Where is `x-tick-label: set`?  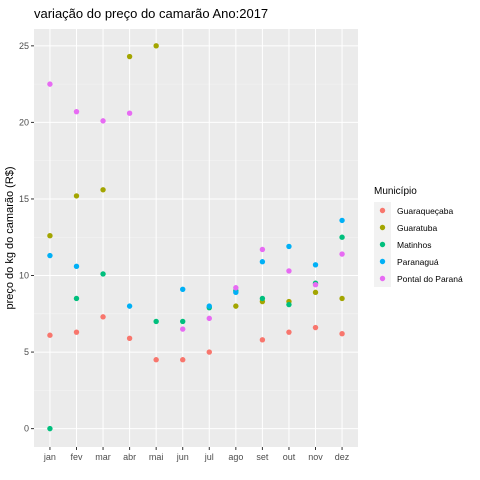
x-tick-label: set is located at coordinates (262, 457).